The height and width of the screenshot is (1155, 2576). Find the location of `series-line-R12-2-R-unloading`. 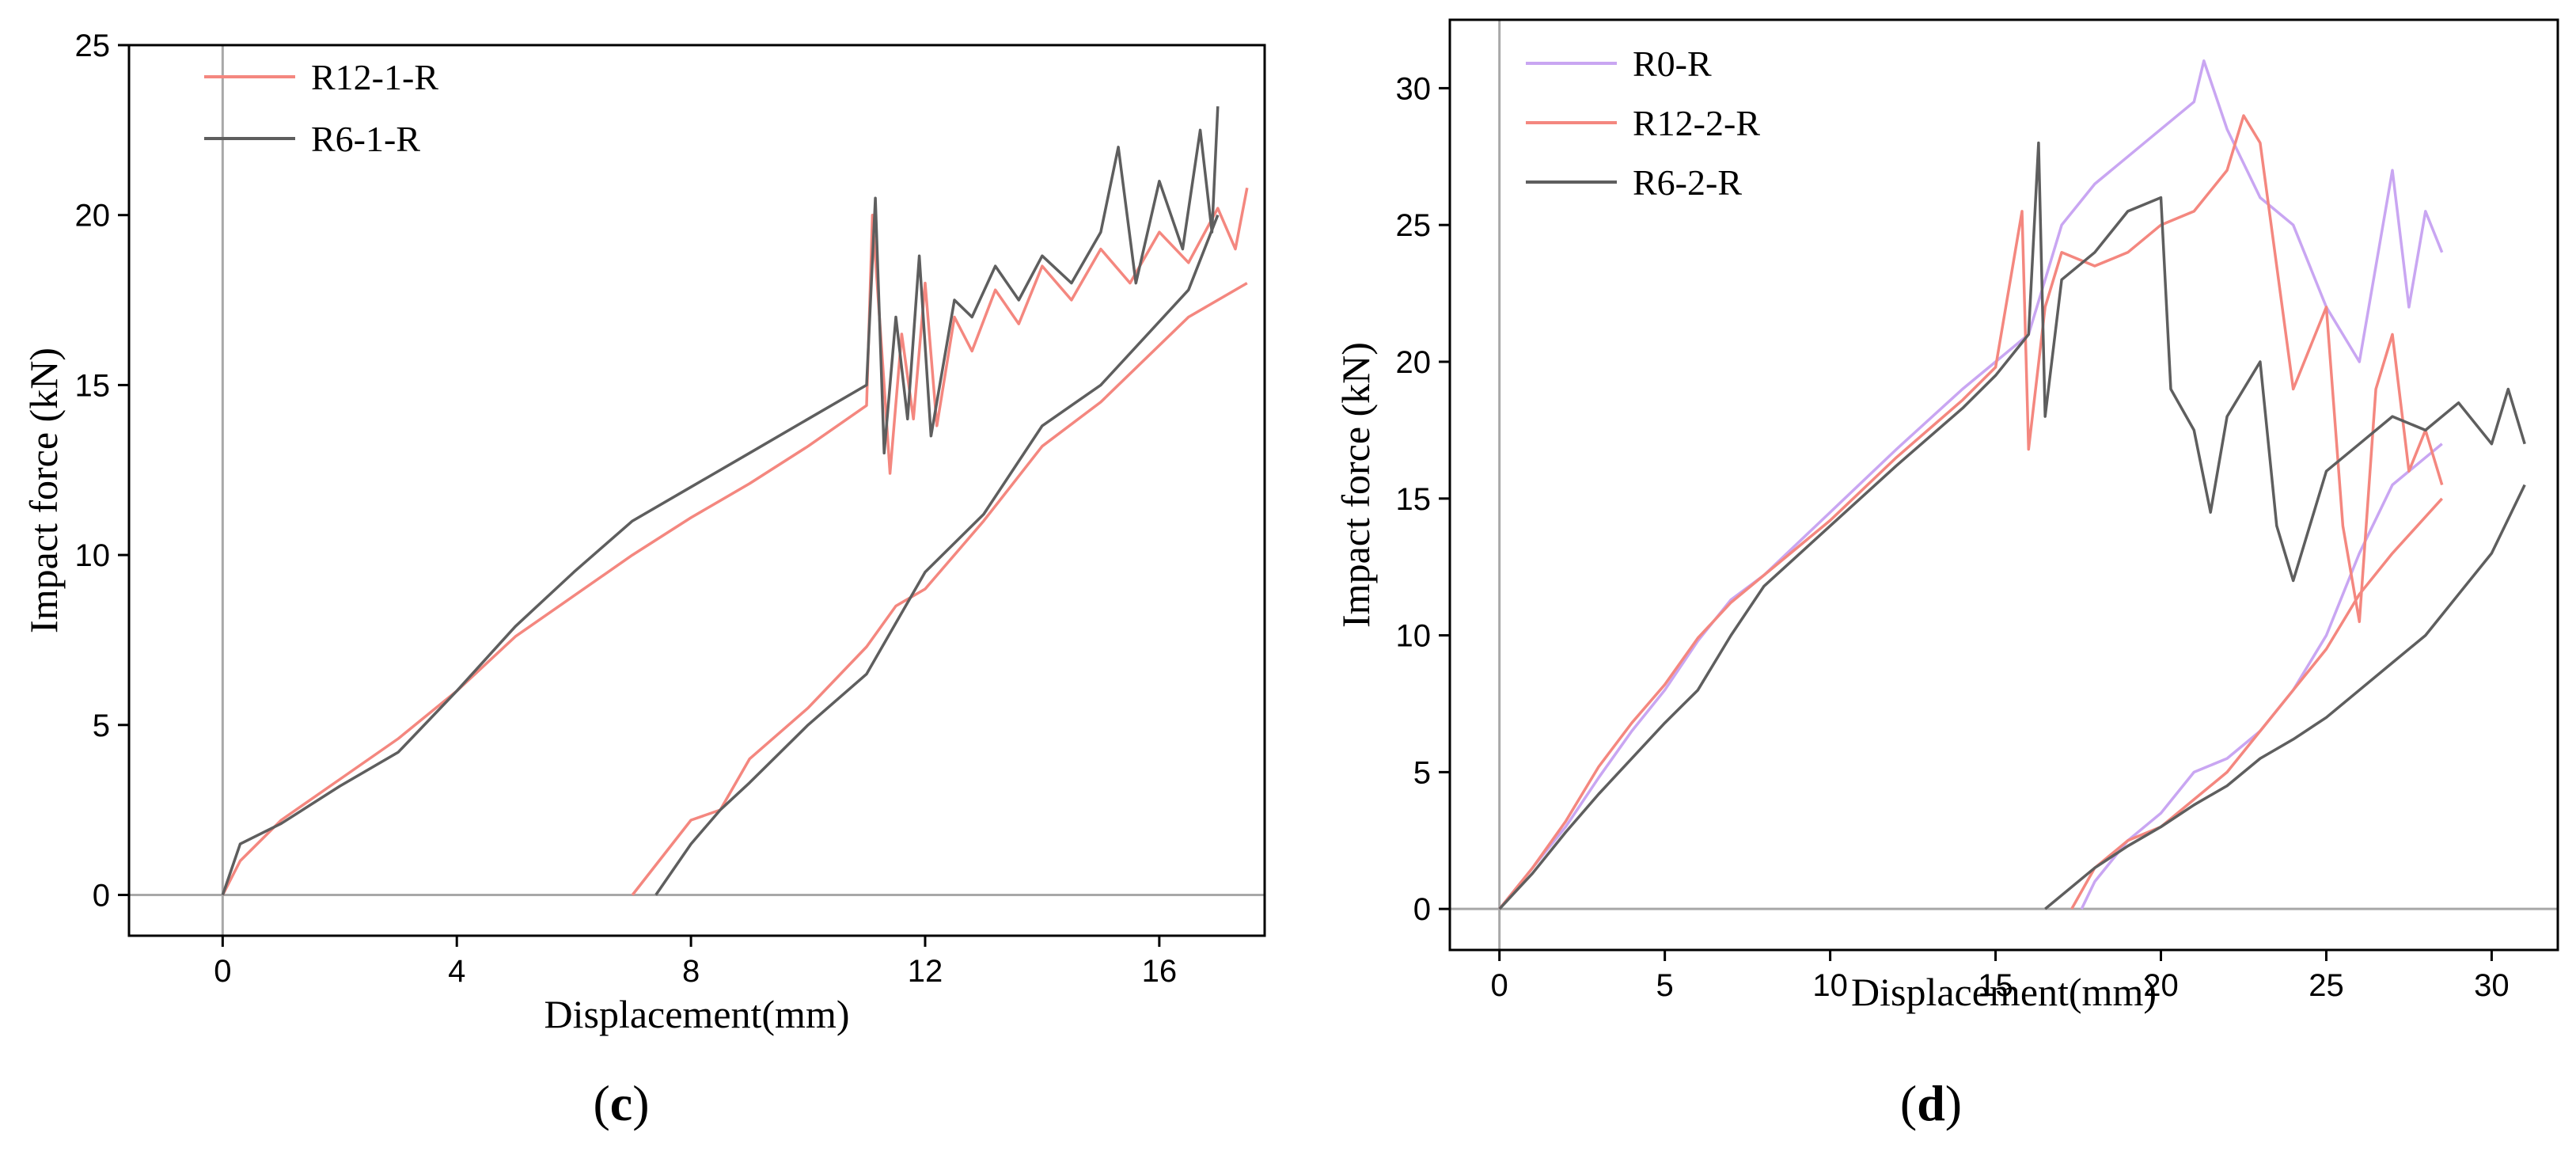

series-line-R12-2-R-unloading is located at coordinates (2256, 703).